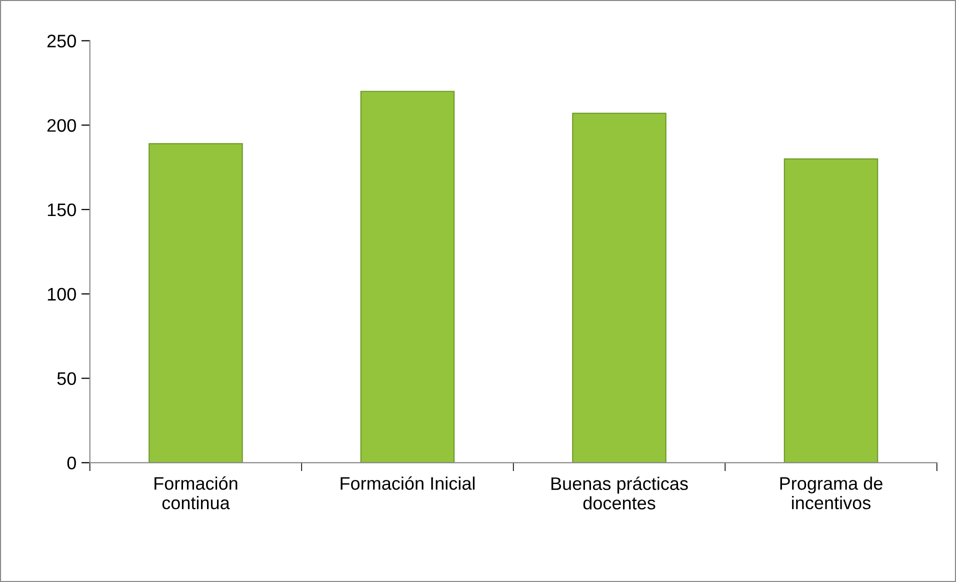 The height and width of the screenshot is (582, 956). What do you see at coordinates (407, 483) in the screenshot?
I see `x-tick-label: Formación Inicial` at bounding box center [407, 483].